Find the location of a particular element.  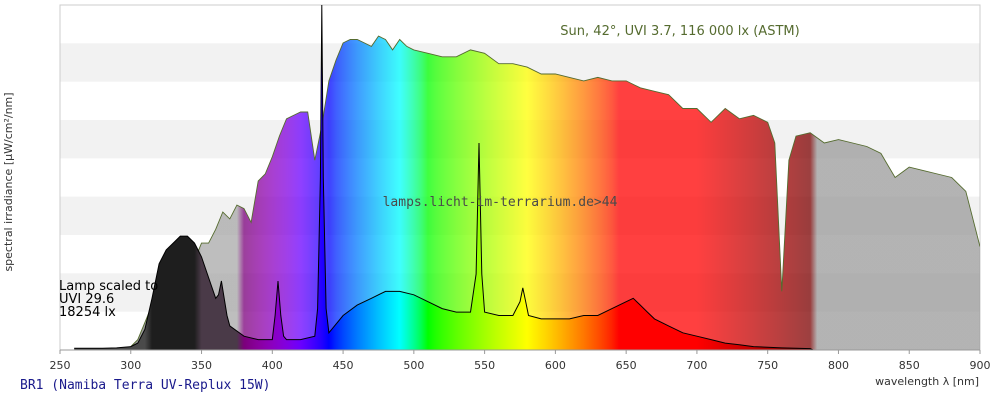

x-tick-label: 600 is located at coordinates (555, 365).